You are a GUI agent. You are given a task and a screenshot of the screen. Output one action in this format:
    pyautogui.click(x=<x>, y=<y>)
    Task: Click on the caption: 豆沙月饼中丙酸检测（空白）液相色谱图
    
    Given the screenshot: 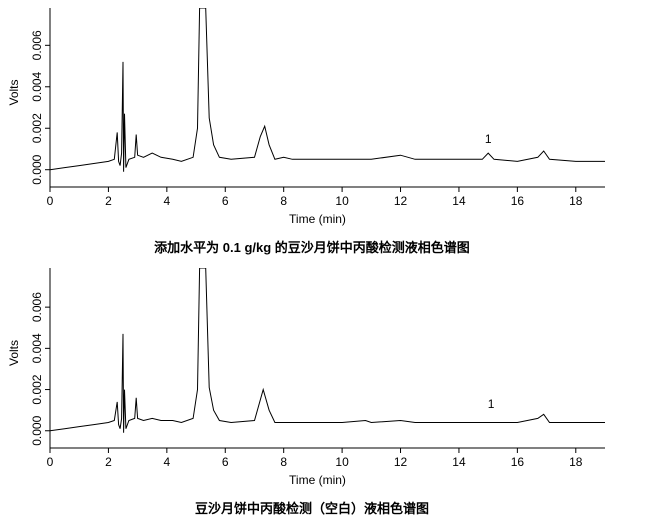 What is the action you would take?
    pyautogui.click(x=312, y=508)
    